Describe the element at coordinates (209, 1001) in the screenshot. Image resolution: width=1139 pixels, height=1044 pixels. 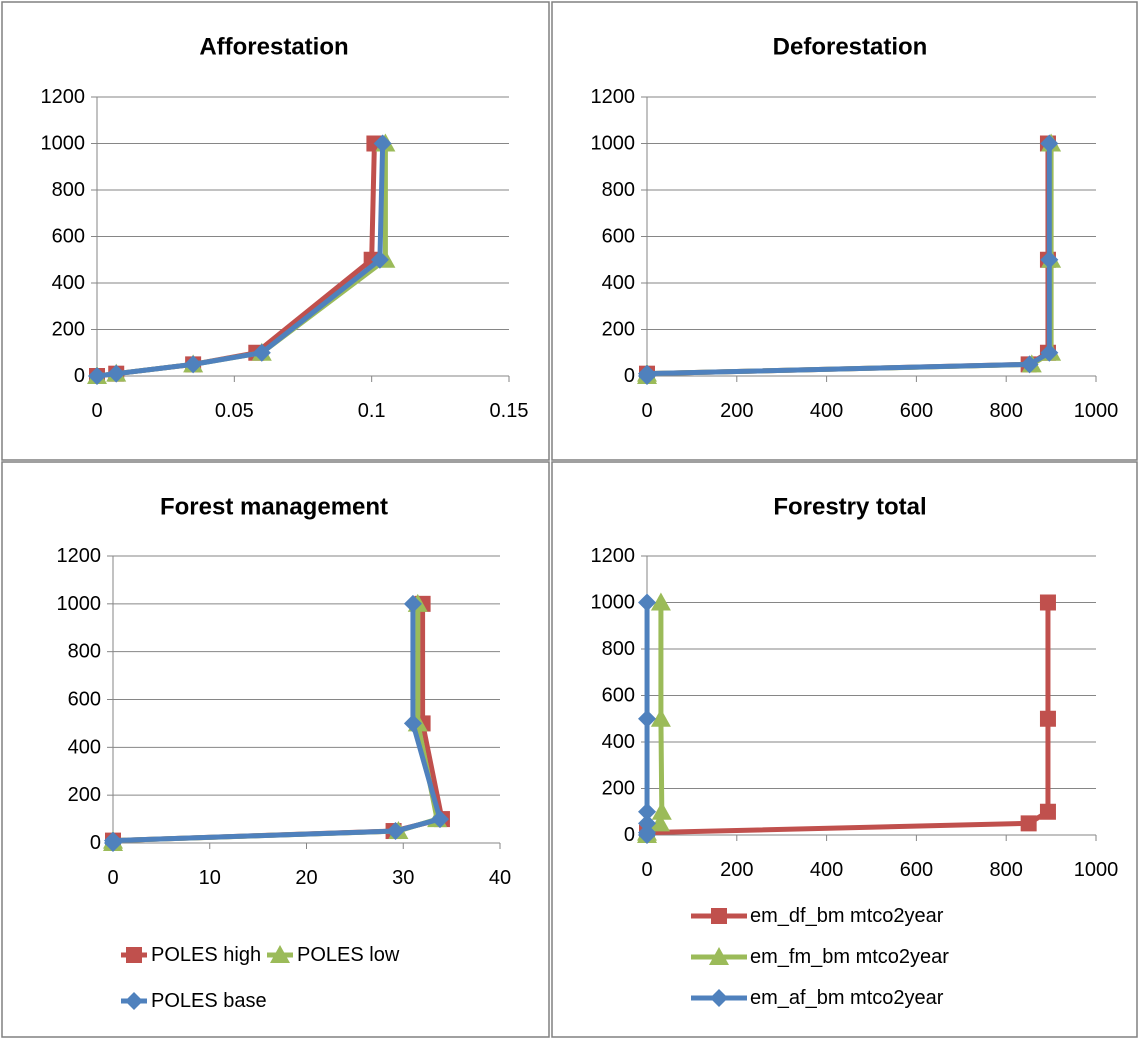
I see `legend-label: POLES base` at that location.